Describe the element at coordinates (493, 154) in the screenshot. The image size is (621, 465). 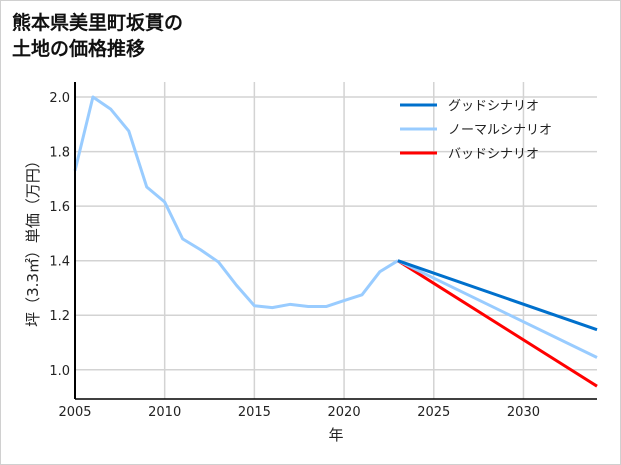
I see `legend-label: バッドシナリオ` at that location.